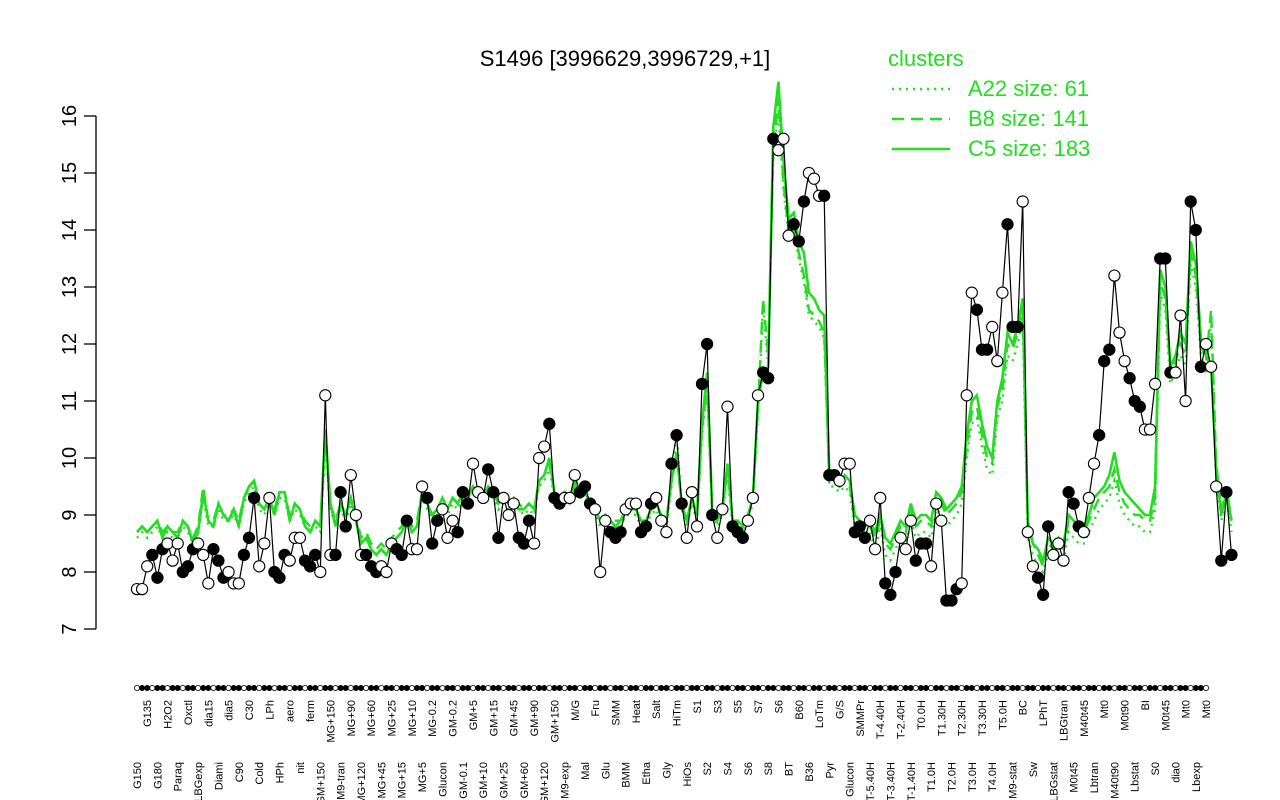 The height and width of the screenshot is (800, 1280). I want to click on x-tick-label: Mt0, so click(1105, 709).